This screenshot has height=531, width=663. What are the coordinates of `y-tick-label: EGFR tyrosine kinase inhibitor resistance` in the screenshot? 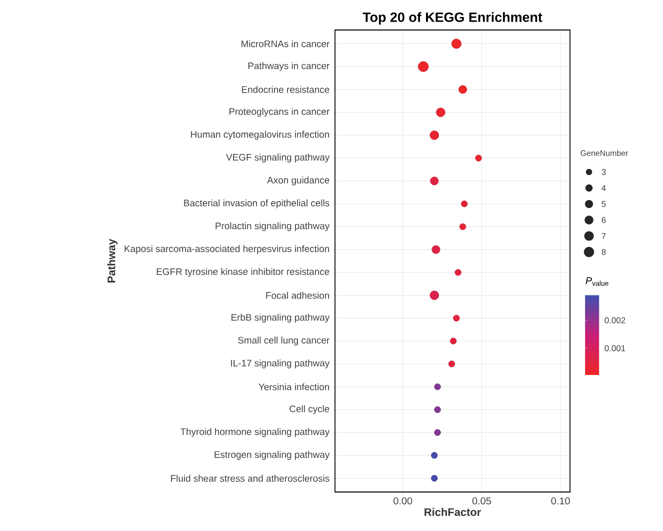 It's located at (243, 272).